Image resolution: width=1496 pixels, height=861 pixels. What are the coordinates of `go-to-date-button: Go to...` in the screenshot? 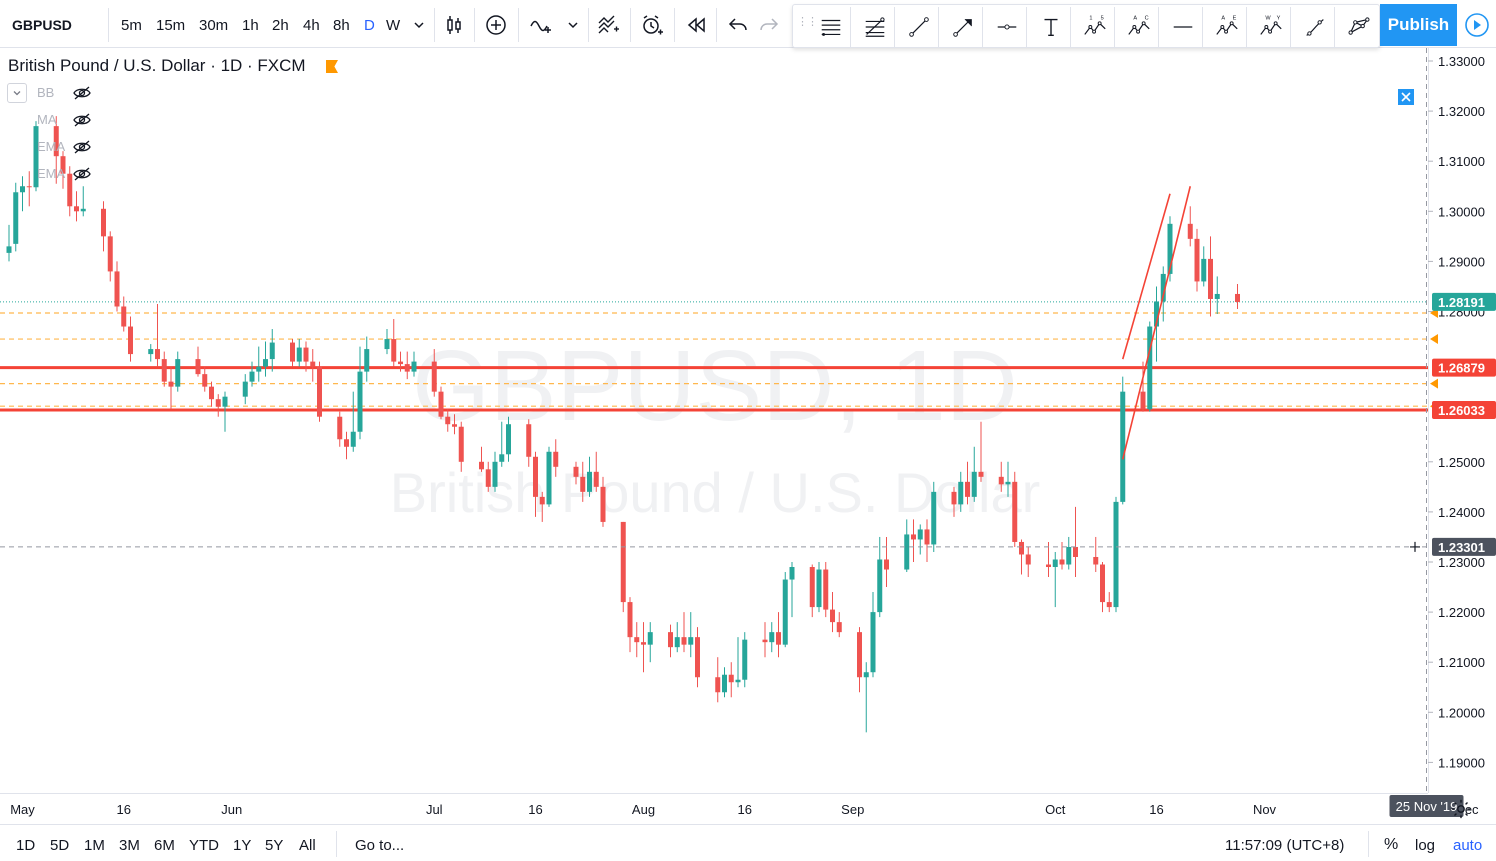 It's located at (380, 845).